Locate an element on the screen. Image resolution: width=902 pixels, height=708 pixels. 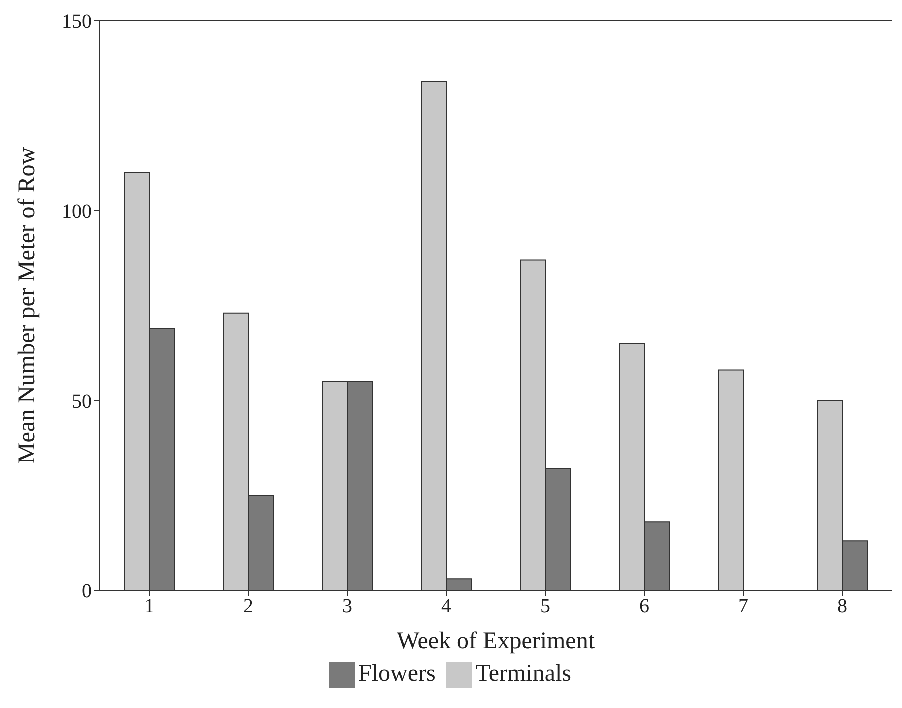
x-tick-label: 7 is located at coordinates (743, 607).